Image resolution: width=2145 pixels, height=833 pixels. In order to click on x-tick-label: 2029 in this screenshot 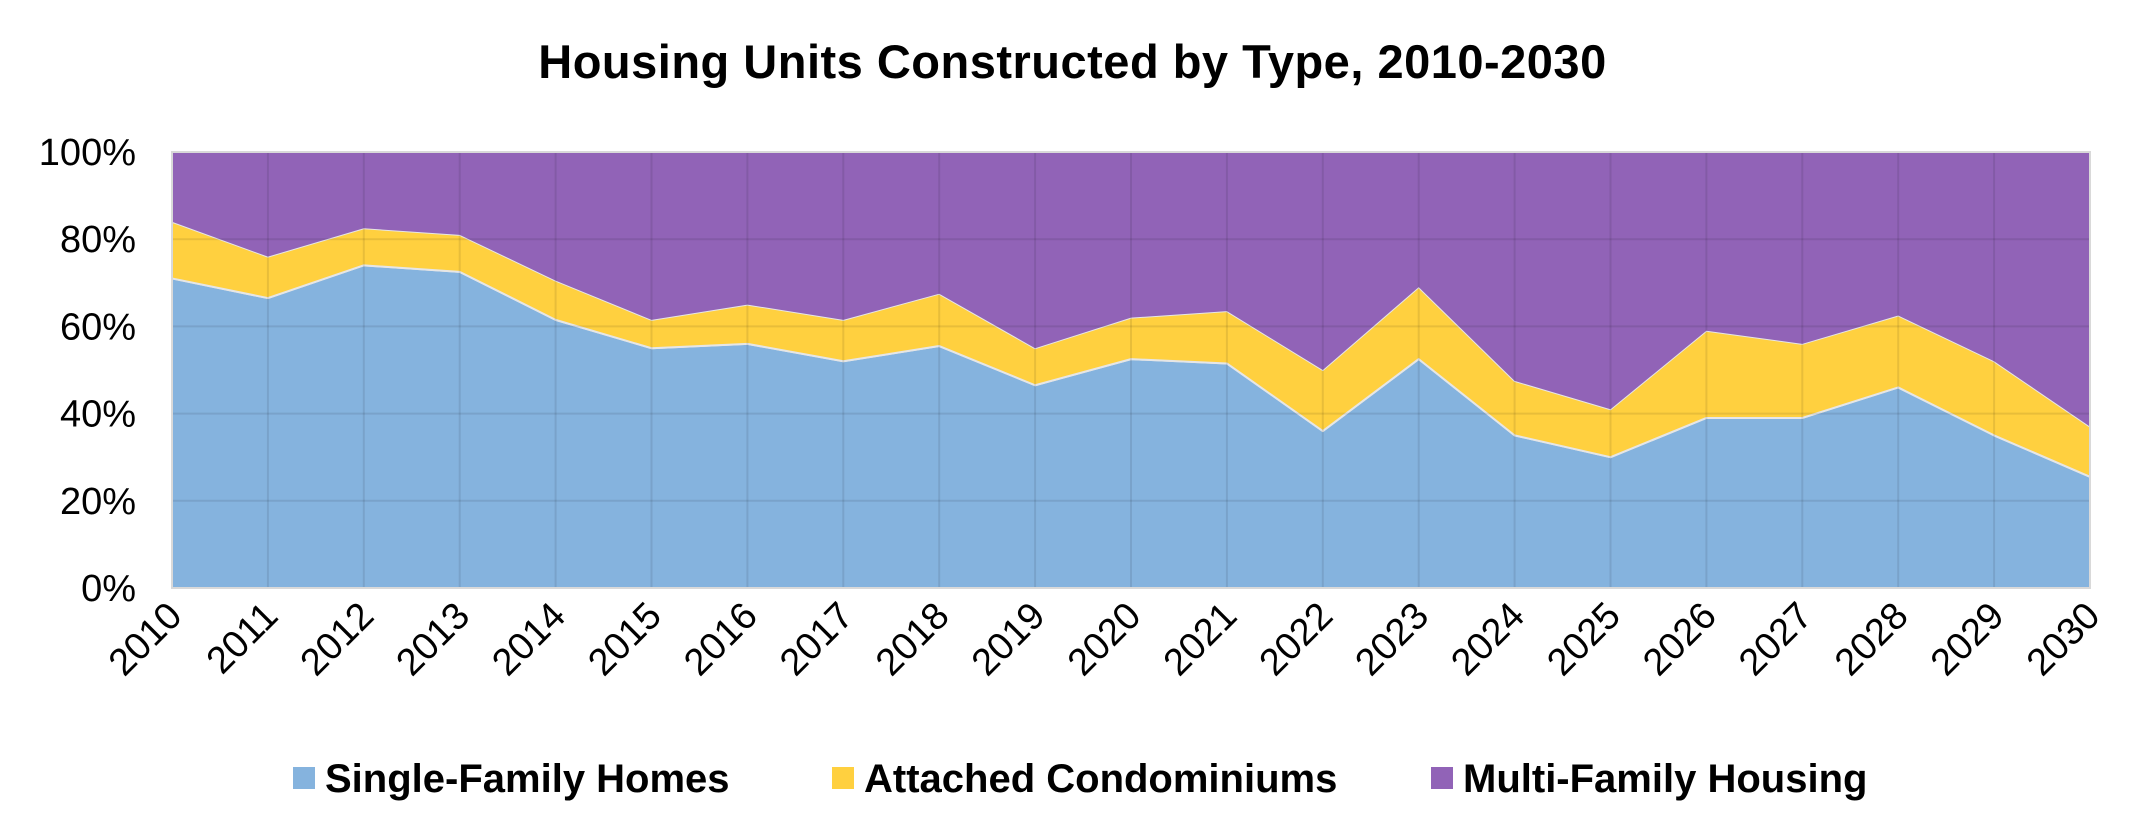, I will do `click(1967, 639)`.